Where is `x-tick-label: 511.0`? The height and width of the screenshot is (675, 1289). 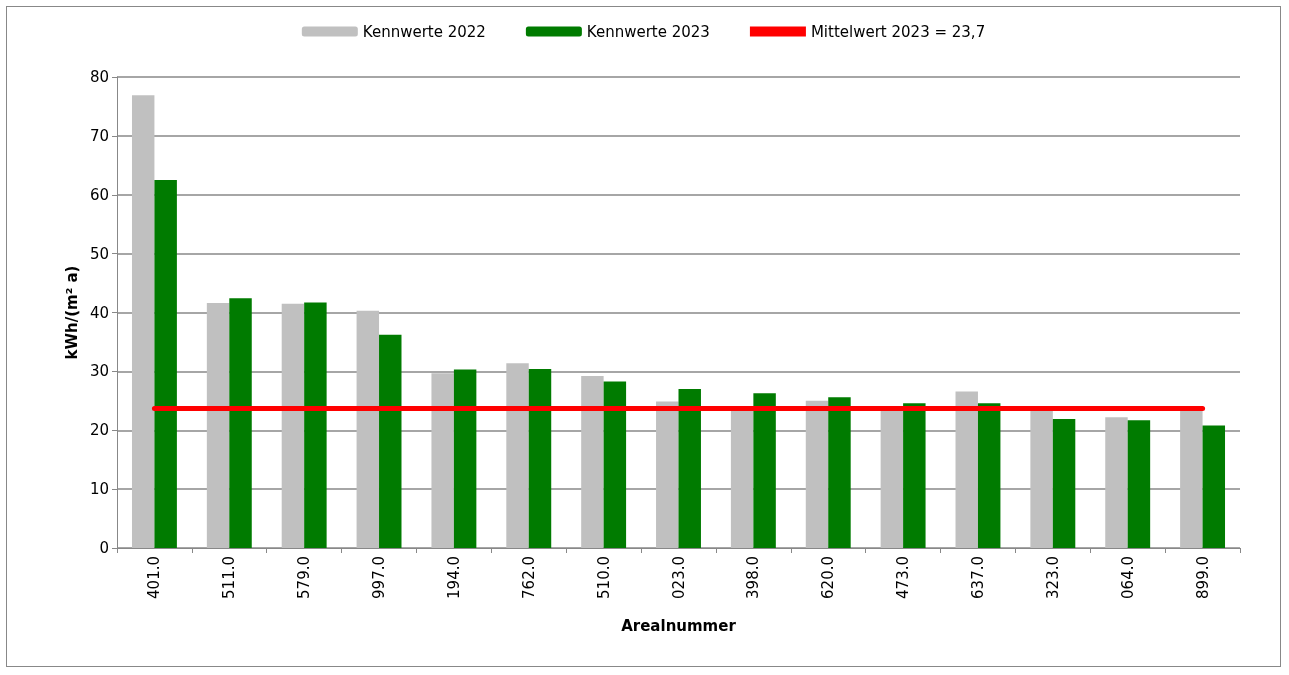
x-tick-label: 511.0 is located at coordinates (229, 577).